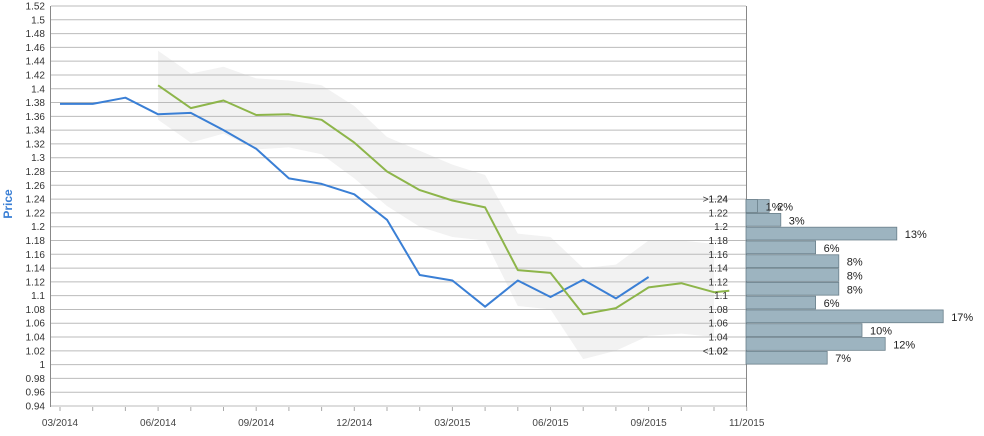  What do you see at coordinates (916, 235) in the screenshot?
I see `dist-bar-pct: 13%` at bounding box center [916, 235].